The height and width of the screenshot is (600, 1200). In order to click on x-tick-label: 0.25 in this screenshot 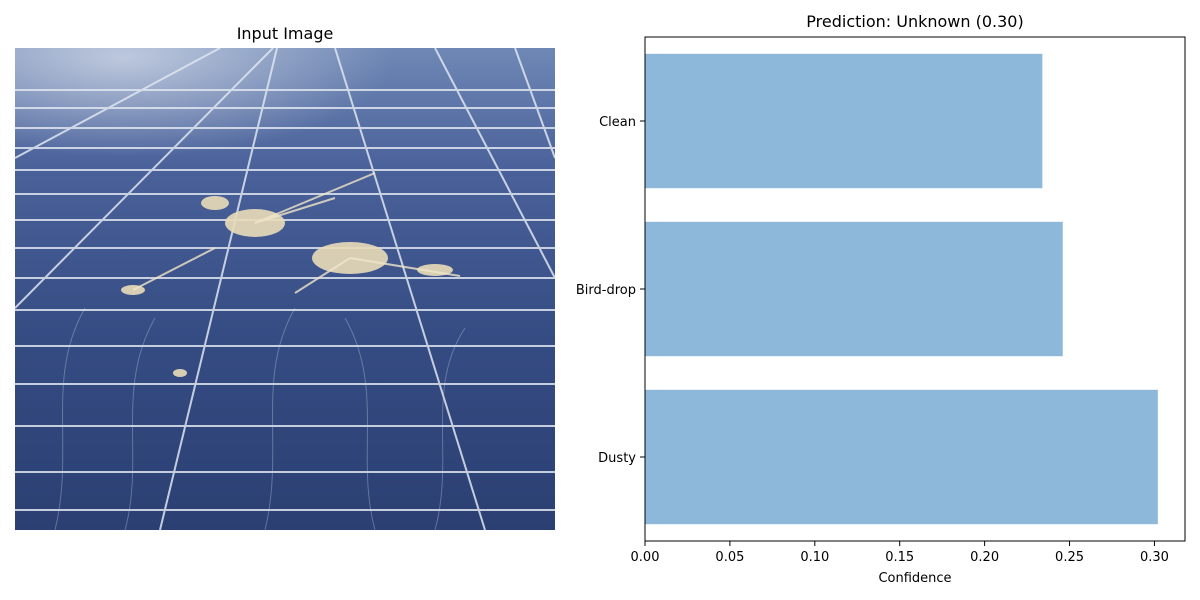, I will do `click(1069, 557)`.